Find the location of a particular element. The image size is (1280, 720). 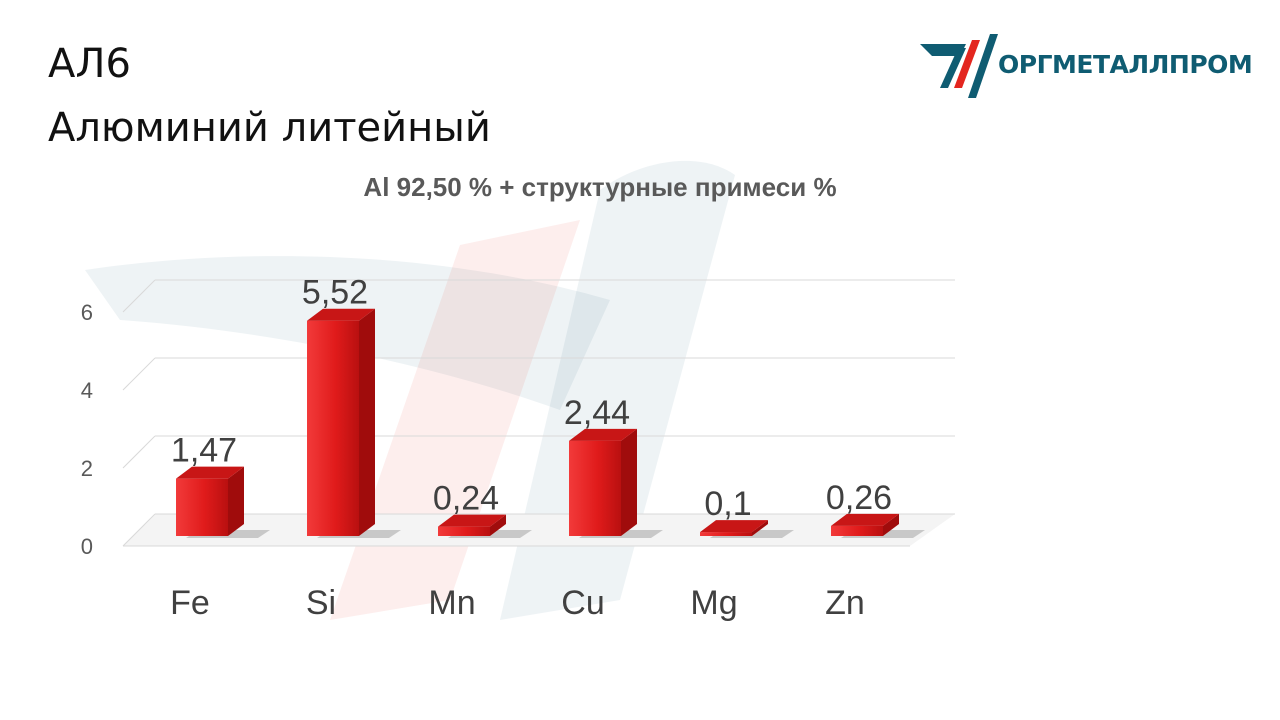

bar-si is located at coordinates (354, 423).